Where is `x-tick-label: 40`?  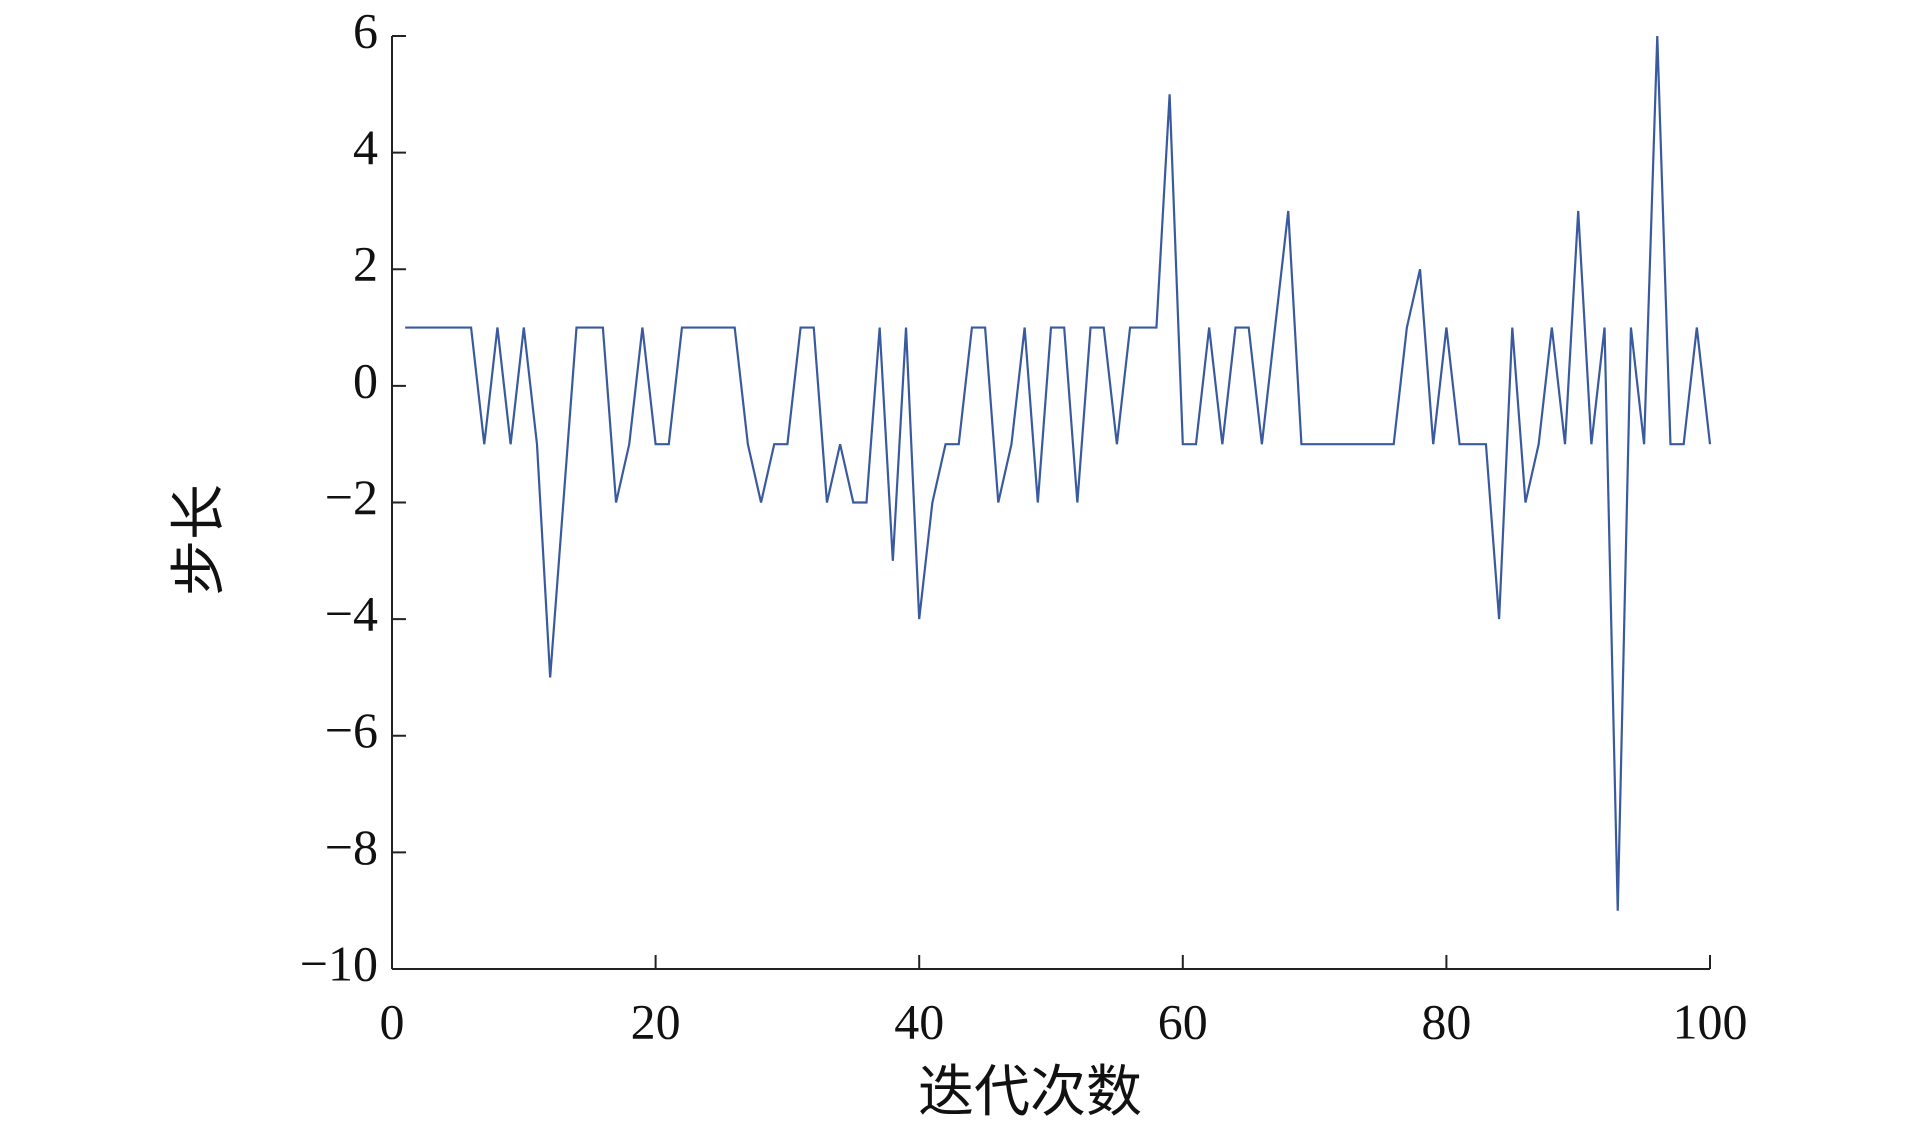
x-tick-label: 40 is located at coordinates (919, 1021).